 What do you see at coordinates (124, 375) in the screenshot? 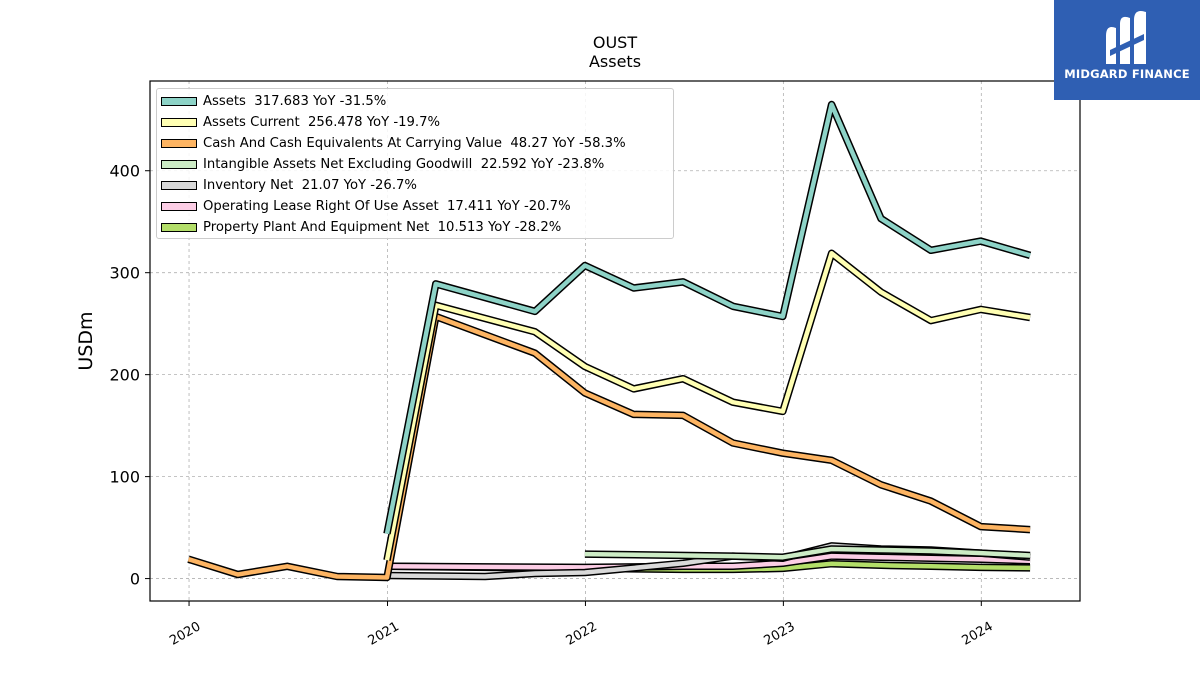
I see `y-tick-label: 200` at bounding box center [124, 375].